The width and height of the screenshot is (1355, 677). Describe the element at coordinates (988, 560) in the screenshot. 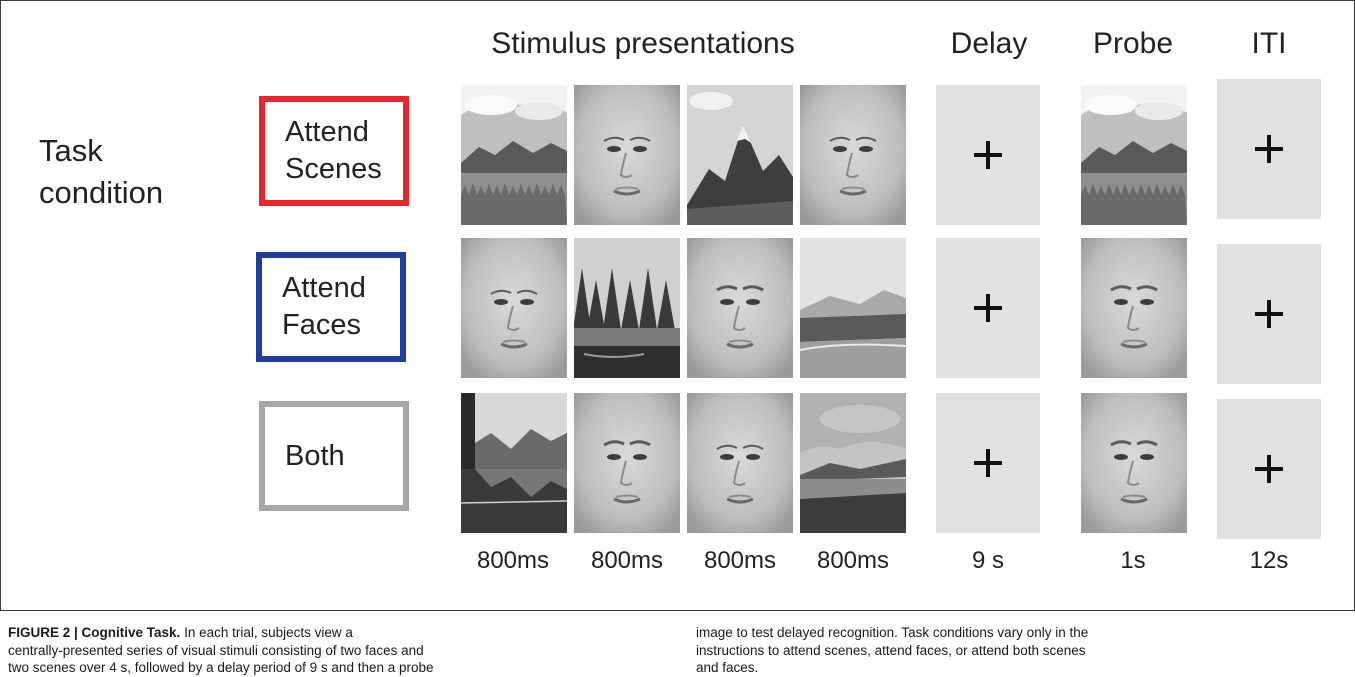

I see `timing-delay: 9 s` at that location.